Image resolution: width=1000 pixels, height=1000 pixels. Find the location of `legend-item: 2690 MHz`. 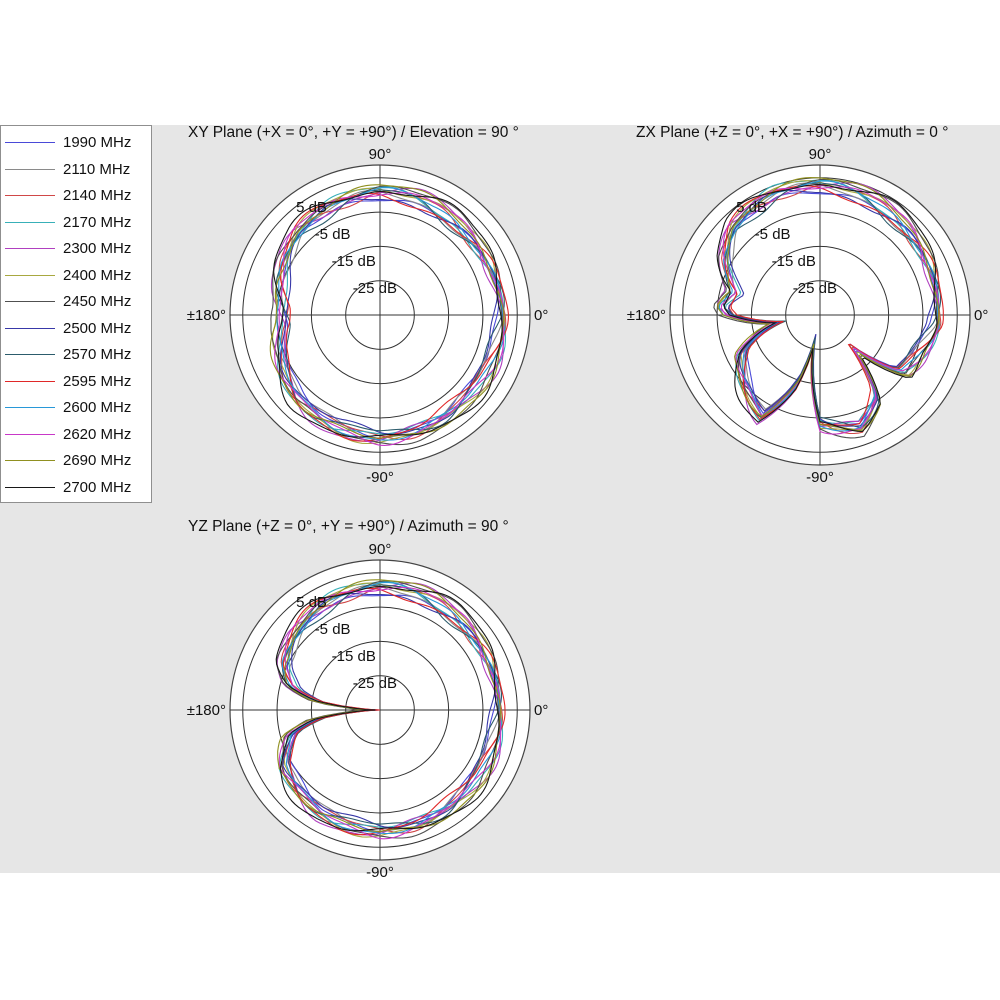

legend-item: 2690 MHz is located at coordinates (77, 461).